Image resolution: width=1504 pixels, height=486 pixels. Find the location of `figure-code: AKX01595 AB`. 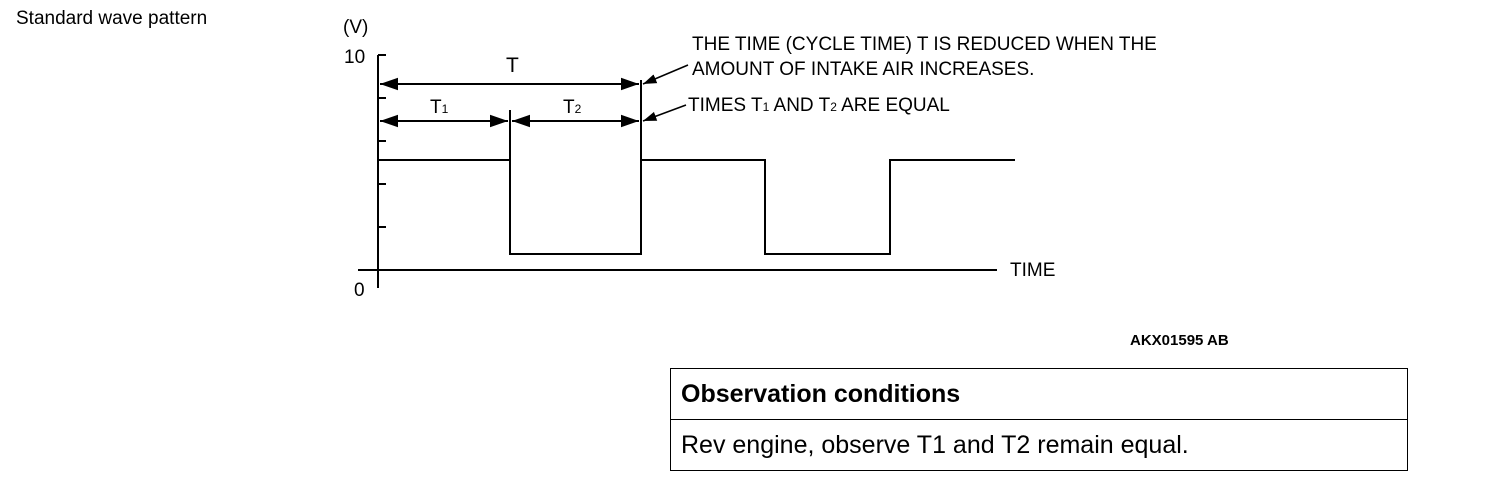

figure-code: AKX01595 AB is located at coordinates (1179, 340).